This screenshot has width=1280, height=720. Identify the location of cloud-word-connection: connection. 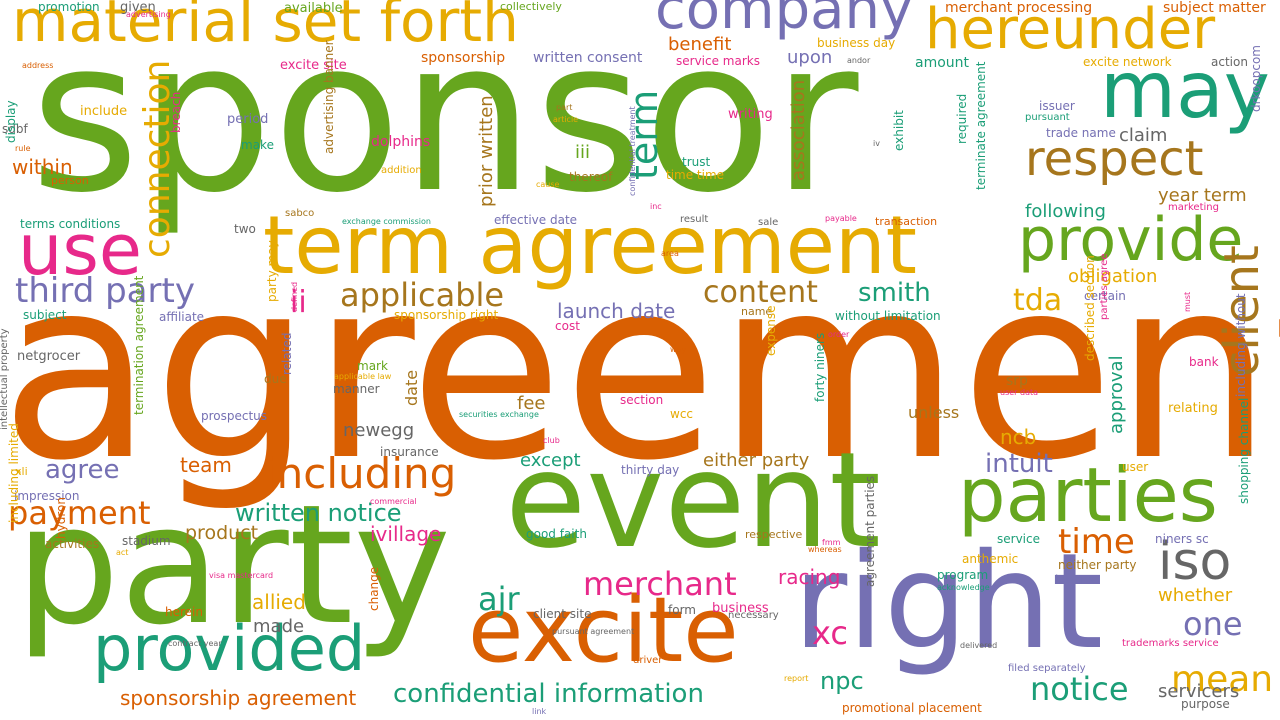
(157, 158).